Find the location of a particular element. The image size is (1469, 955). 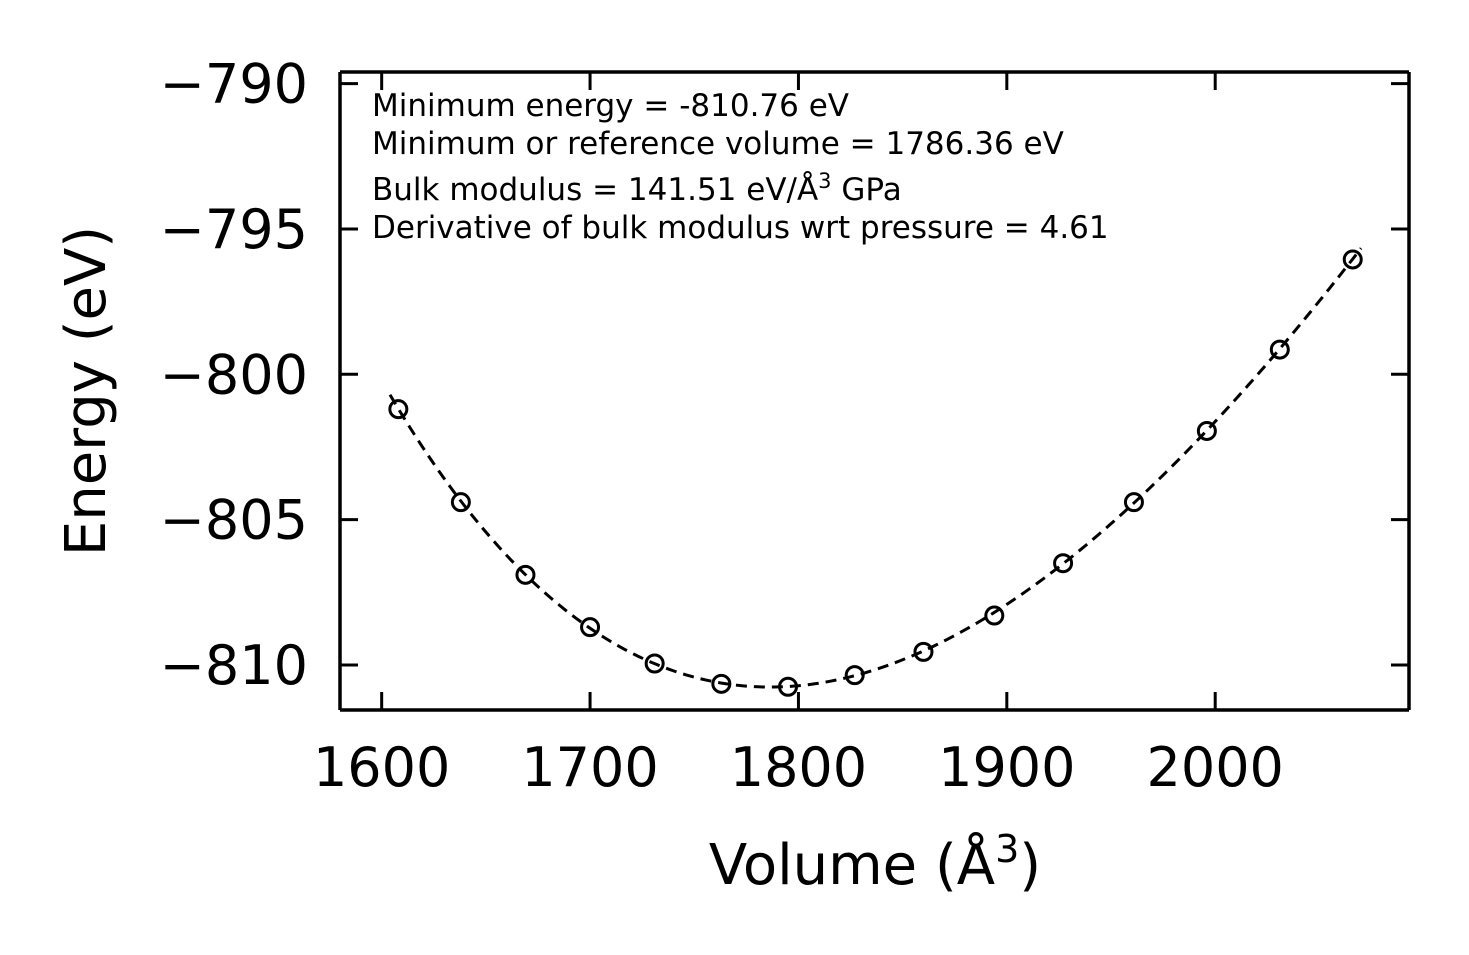

x-tick-label: 1900 is located at coordinates (1006, 767).